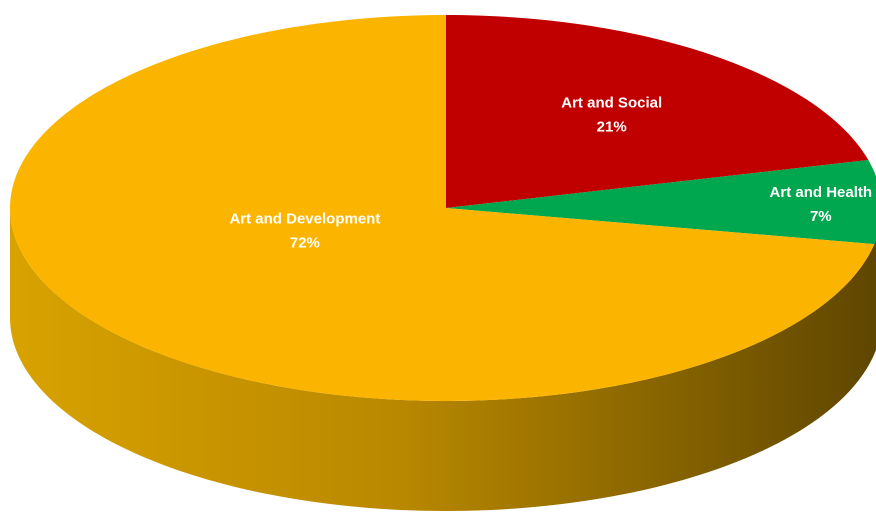  Describe the element at coordinates (304, 231) in the screenshot. I see `data-label-art-and-development: Art and Development 72%` at that location.